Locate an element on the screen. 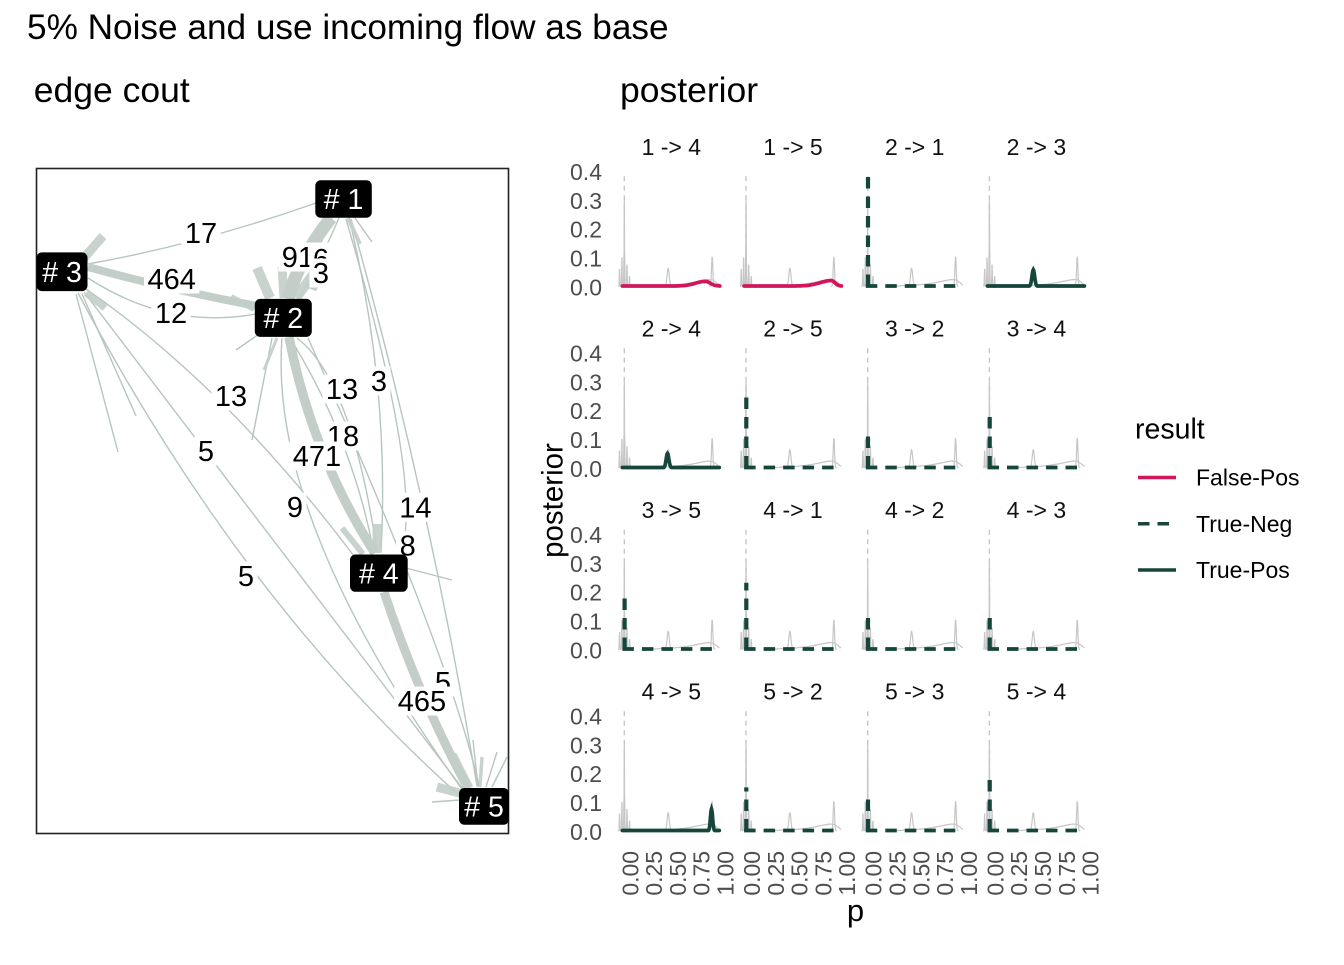 Image resolution: width=1344 pixels, height=965 pixels. svg-text: result is located at coordinates (1170, 430).